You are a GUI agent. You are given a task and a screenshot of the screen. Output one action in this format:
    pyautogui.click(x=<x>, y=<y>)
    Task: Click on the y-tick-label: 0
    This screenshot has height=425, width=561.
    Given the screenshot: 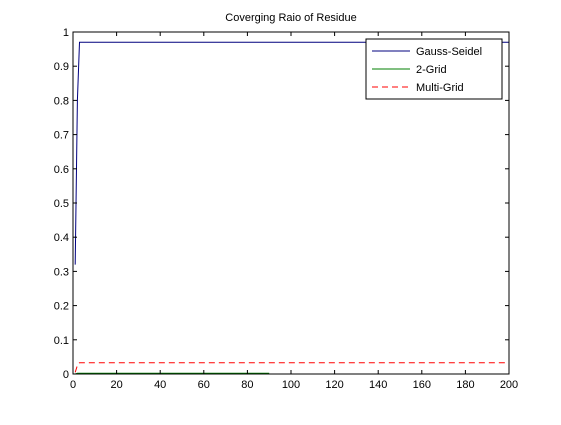 What is the action you would take?
    pyautogui.click(x=66, y=375)
    